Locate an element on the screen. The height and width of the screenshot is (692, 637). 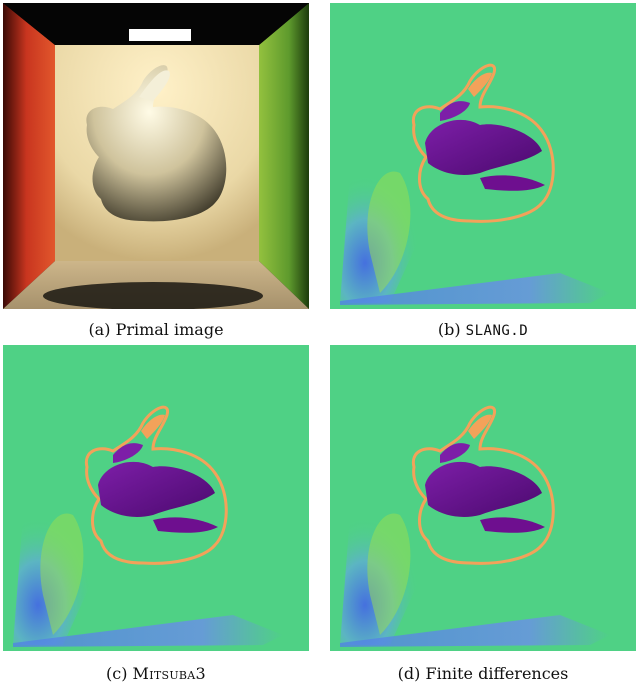
caption-a-text: Primal image is located at coordinates (169, 329).